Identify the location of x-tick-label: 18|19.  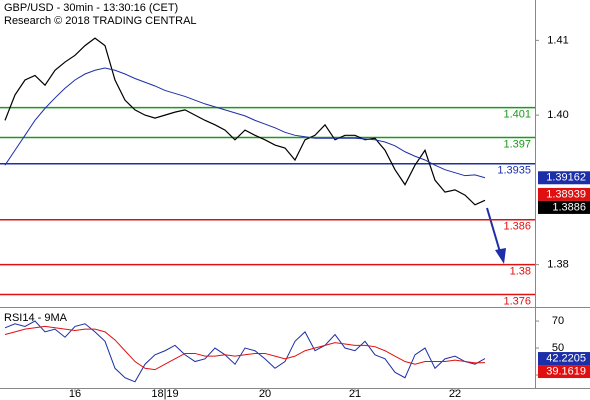
(164, 394).